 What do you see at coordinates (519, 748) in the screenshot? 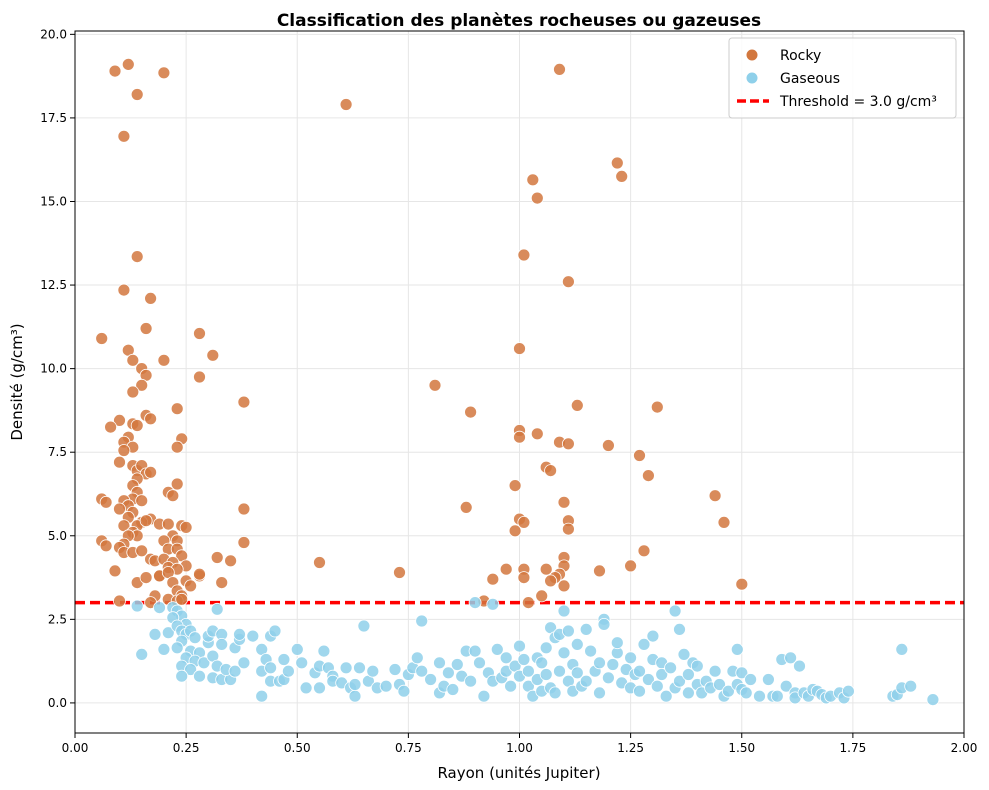
I see `x-tick-label: 1.00` at bounding box center [519, 748].